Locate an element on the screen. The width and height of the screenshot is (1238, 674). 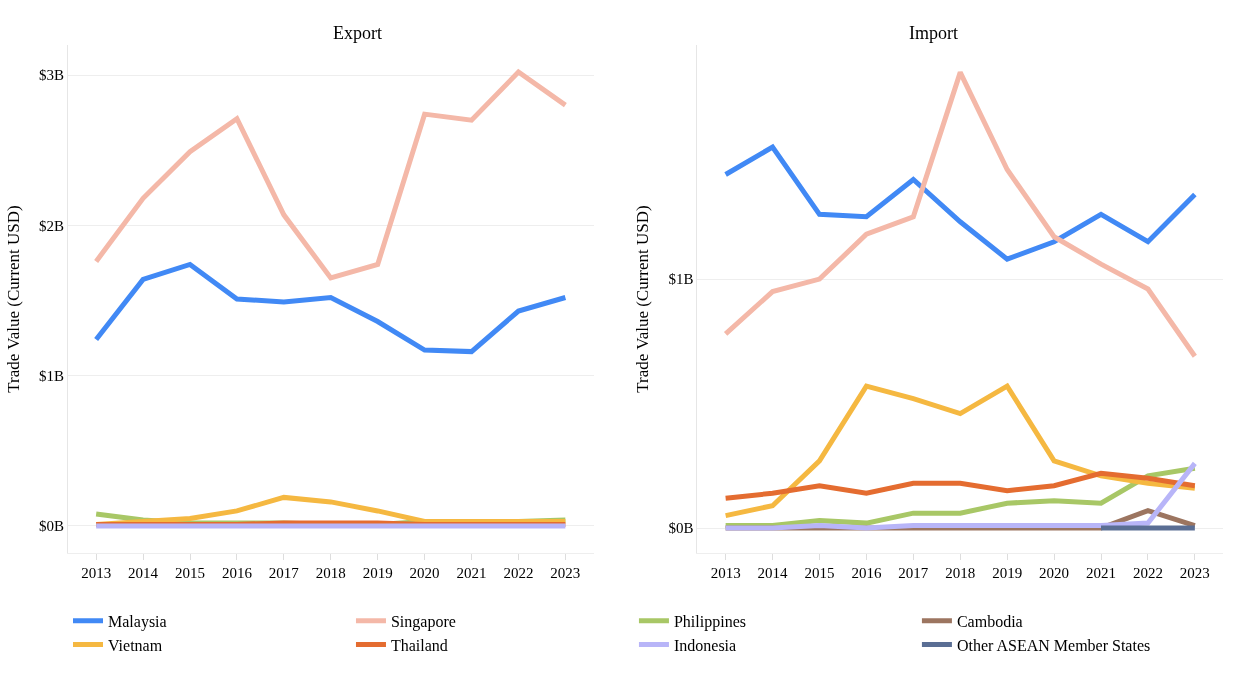
legend-label: Singapore is located at coordinates (423, 621).